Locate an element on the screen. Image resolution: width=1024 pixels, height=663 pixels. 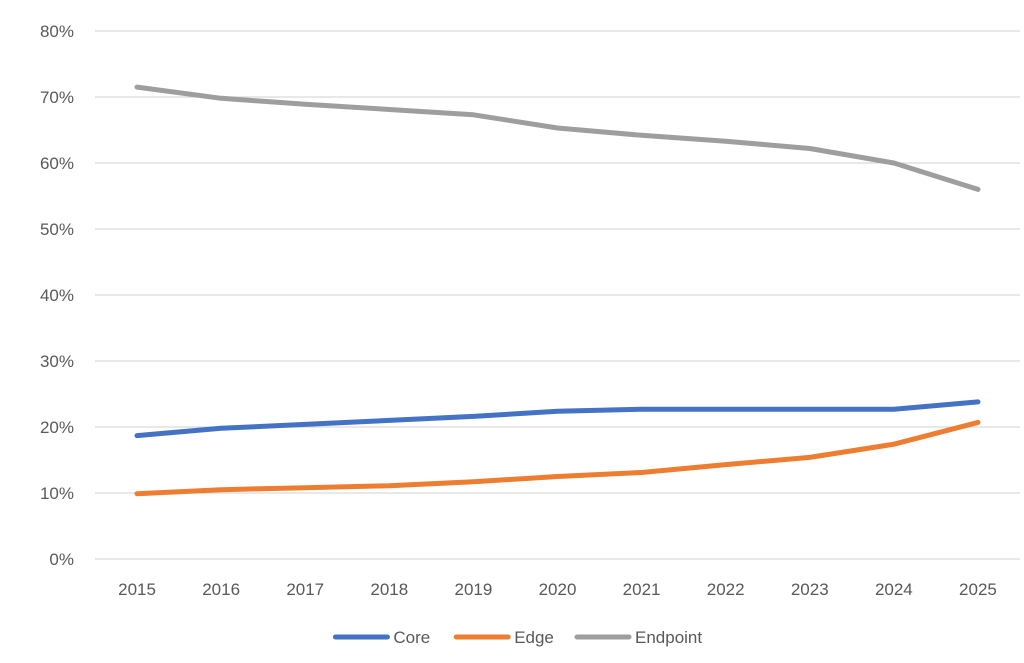
legend: Core Edge Endpoint is located at coordinates (517, 637).